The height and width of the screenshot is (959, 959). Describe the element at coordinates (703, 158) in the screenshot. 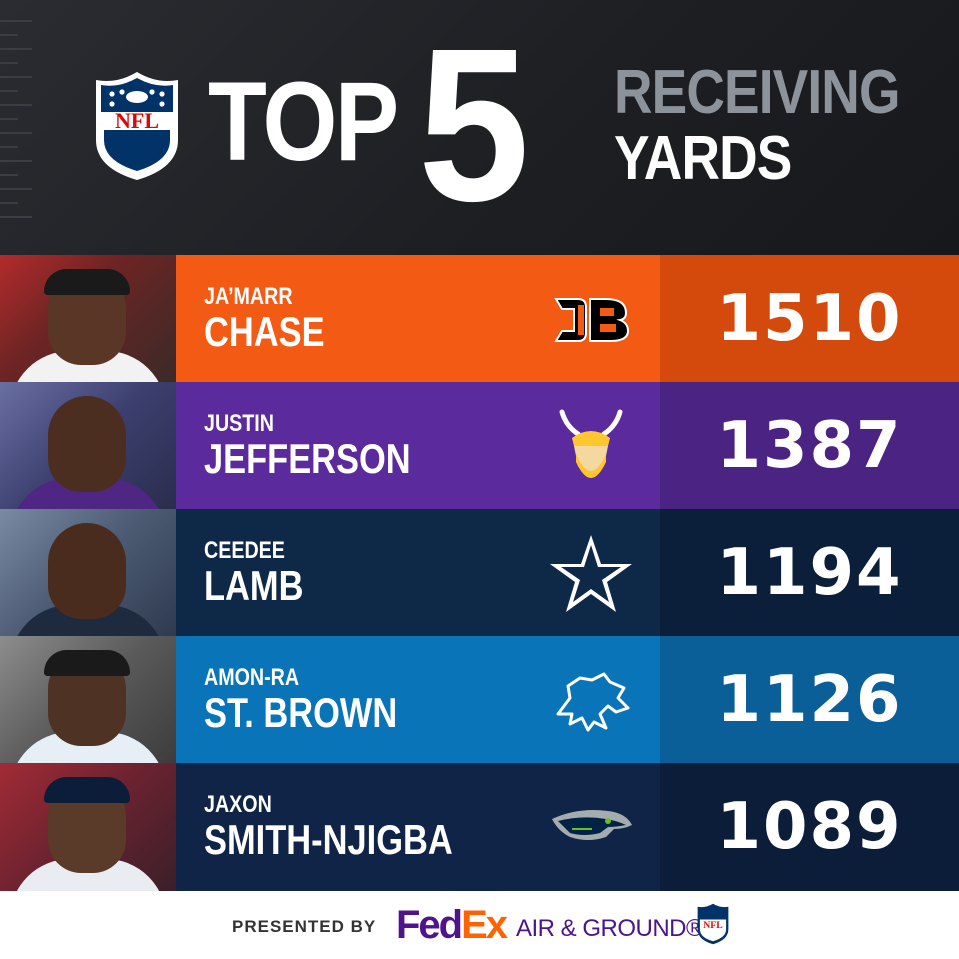

I see `title-subtitle-yards: YARDS` at that location.